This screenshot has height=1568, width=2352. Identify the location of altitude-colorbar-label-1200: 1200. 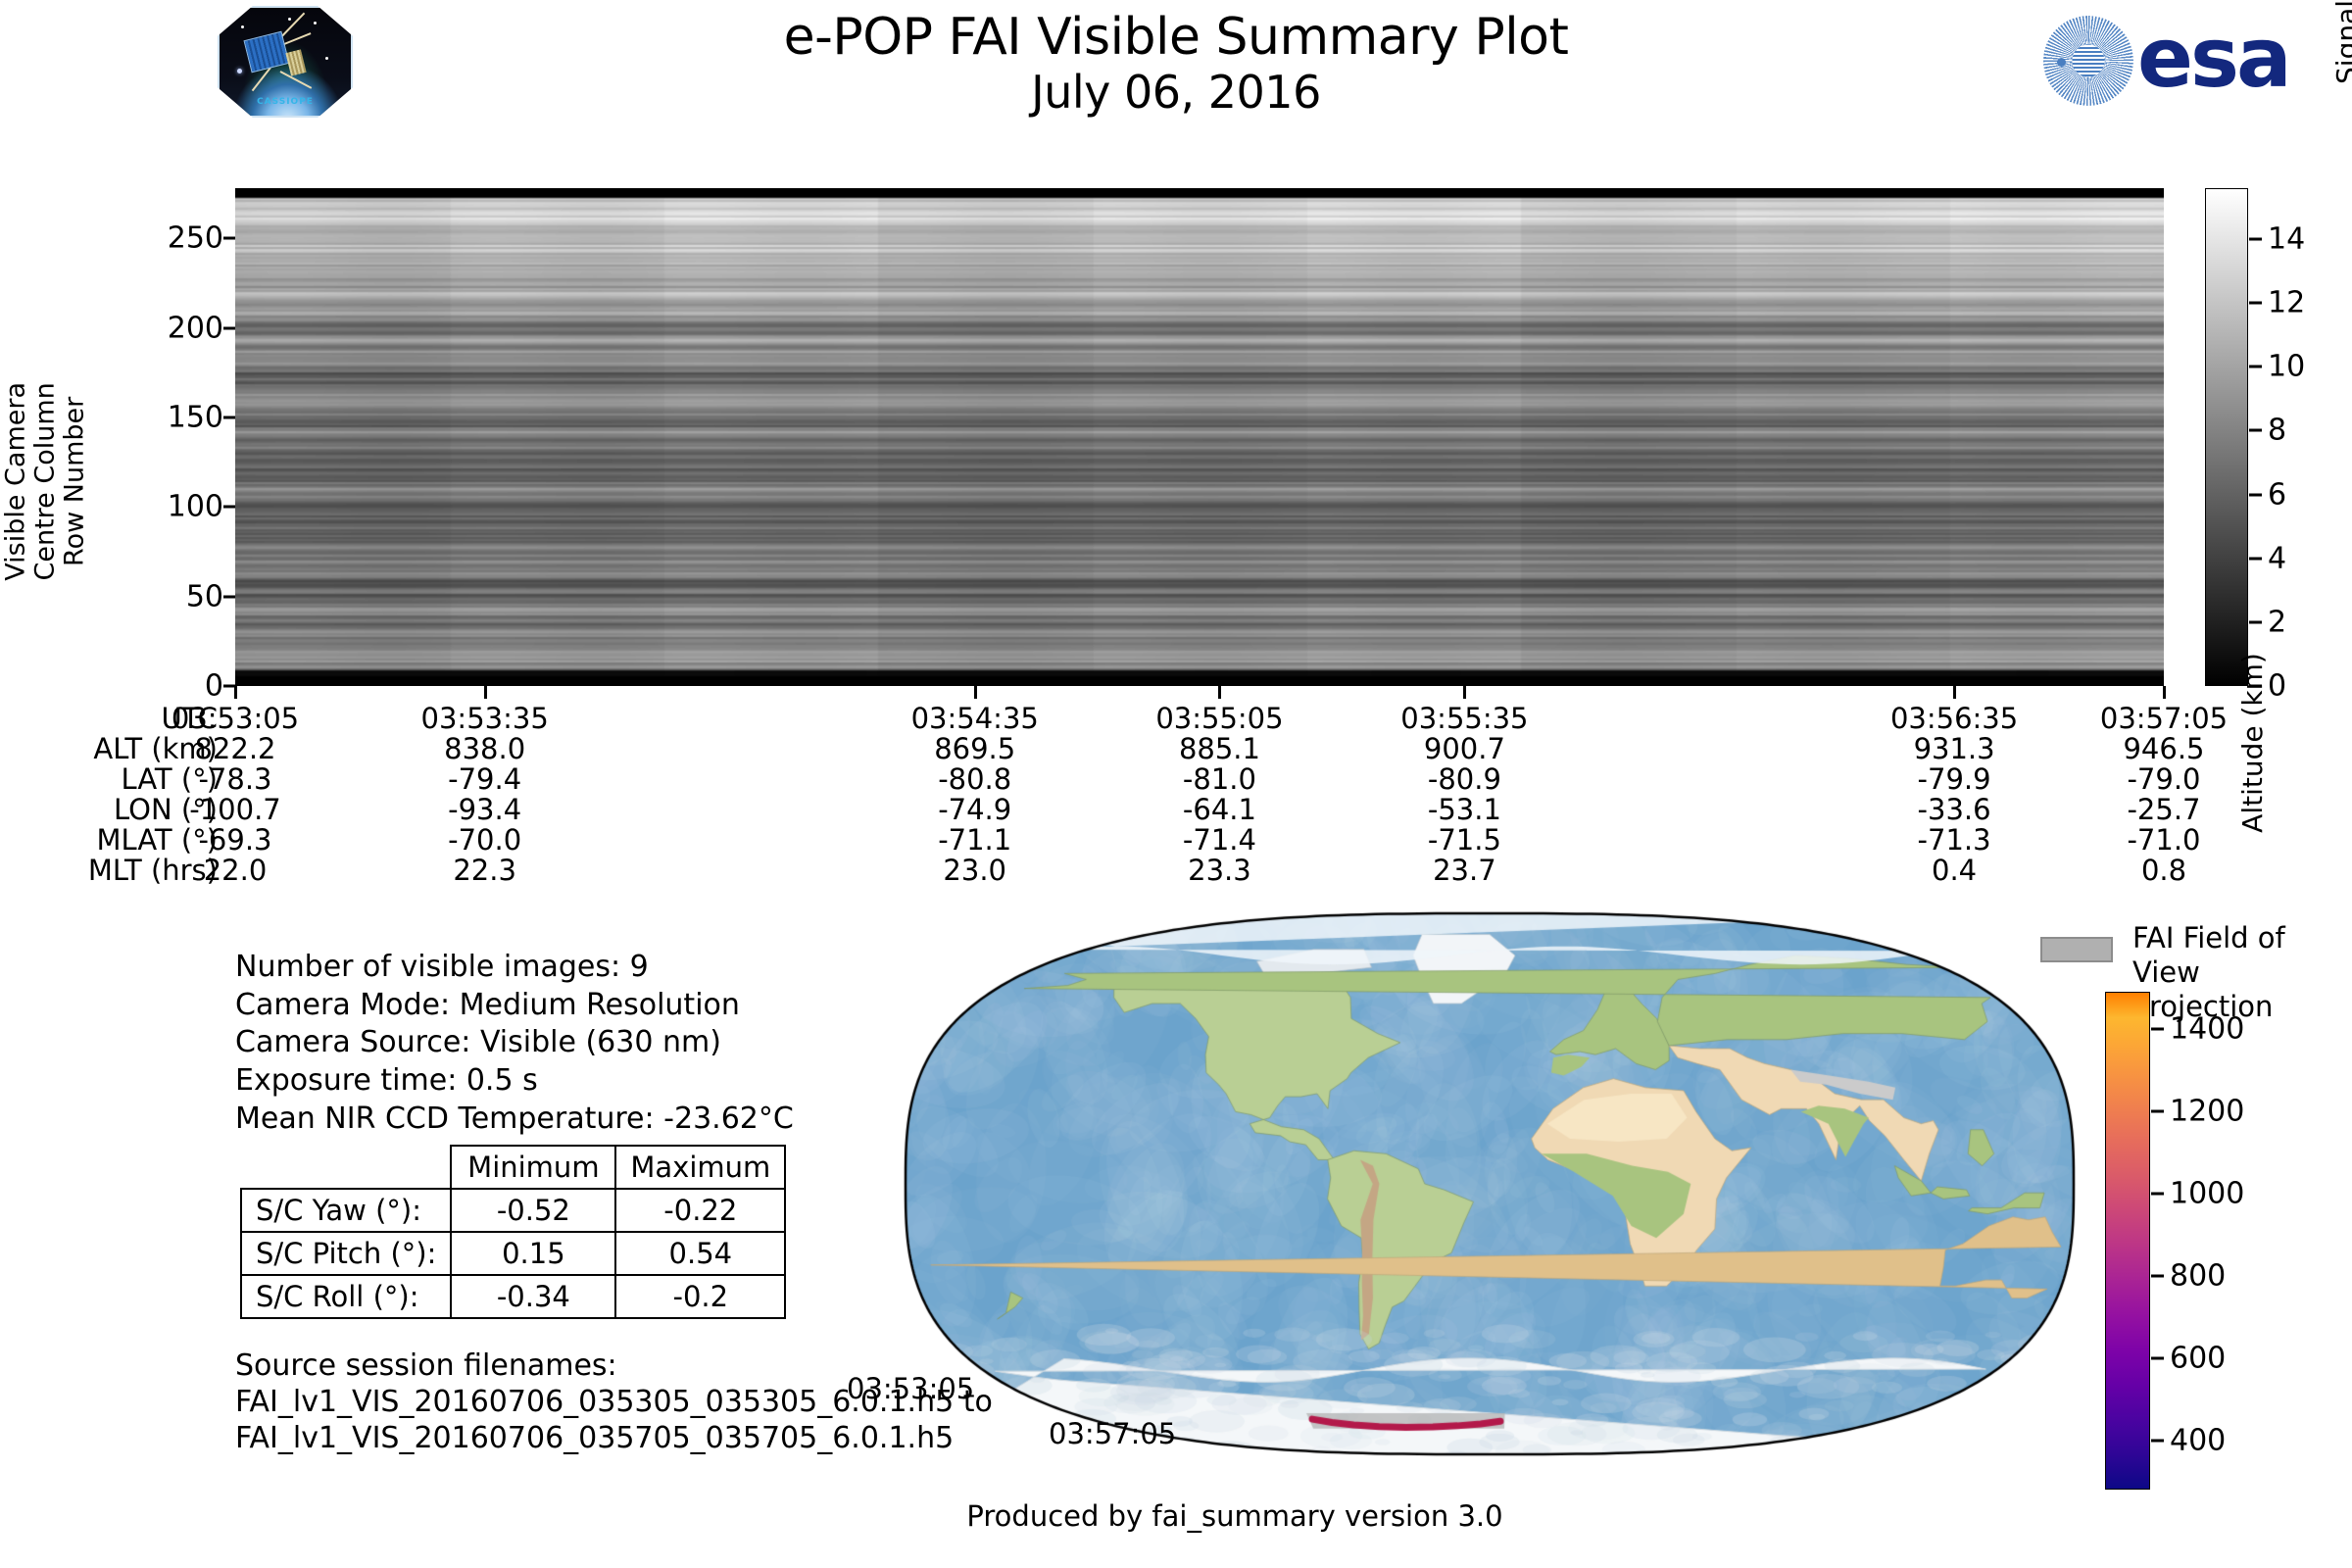
(2207, 1111).